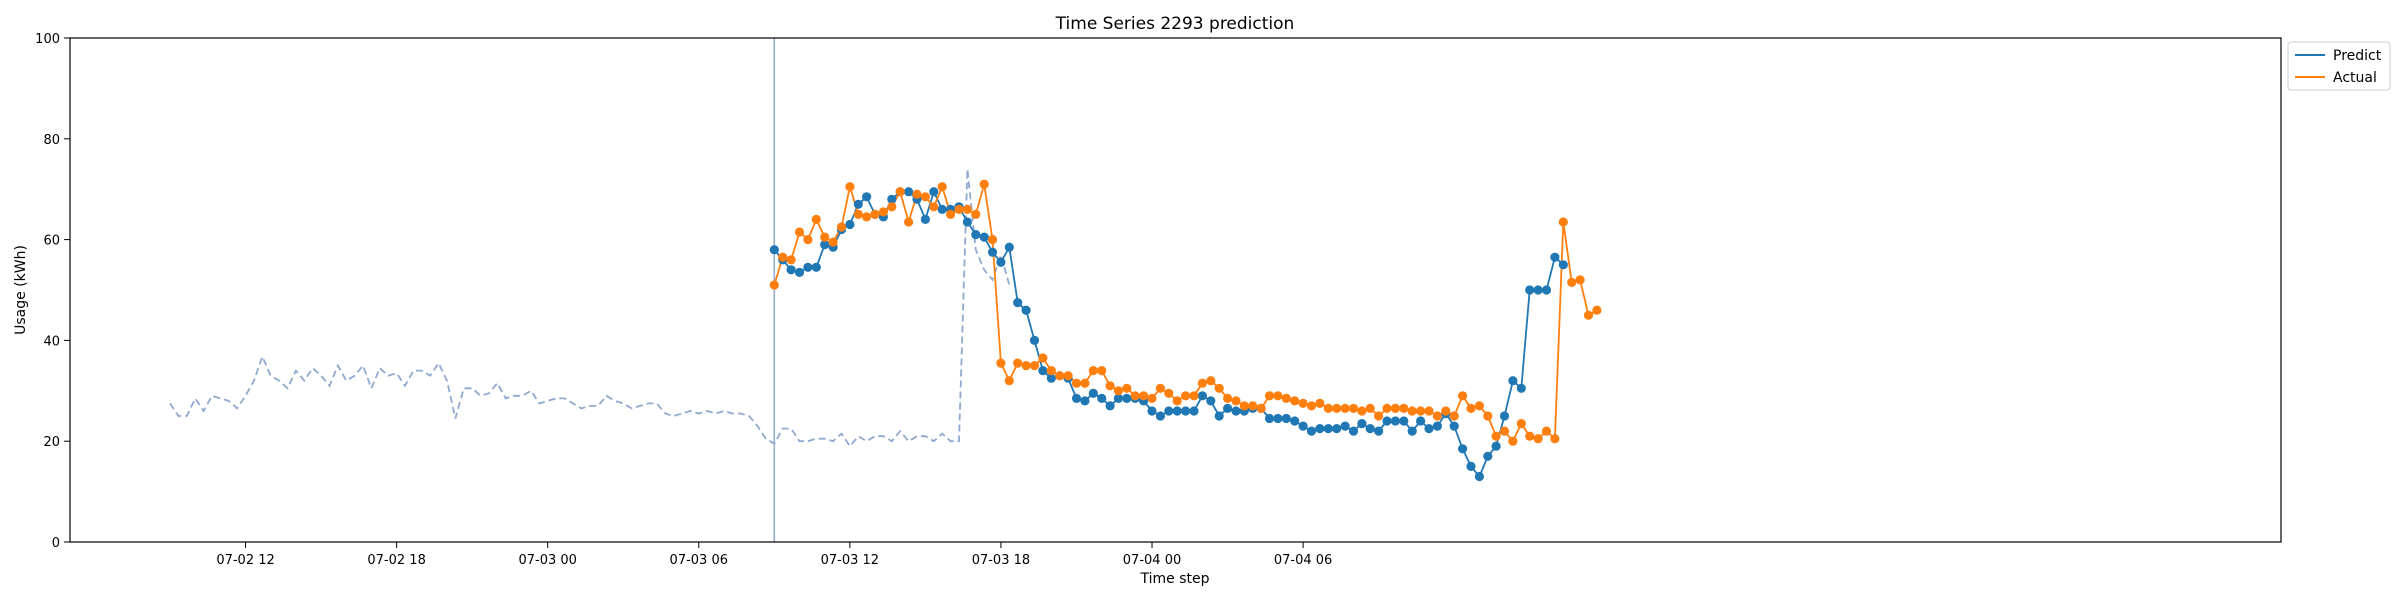 The width and height of the screenshot is (2400, 600). What do you see at coordinates (51, 241) in the screenshot?
I see `y-tick-label: 60` at bounding box center [51, 241].